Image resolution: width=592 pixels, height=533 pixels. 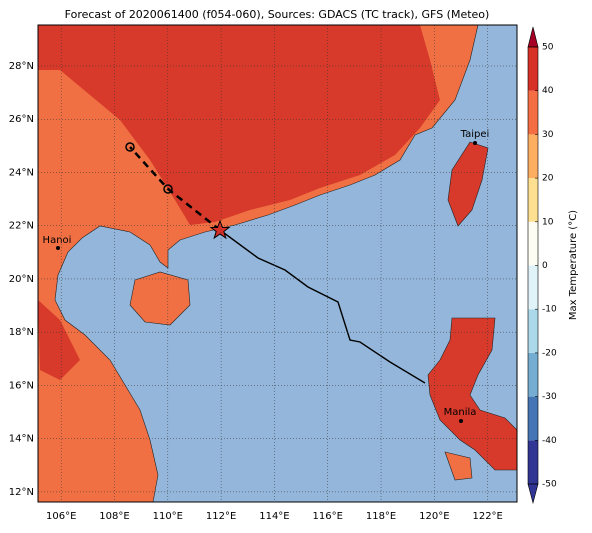 What do you see at coordinates (21, 119) in the screenshot?
I see `lat-tick-label: 26°N` at bounding box center [21, 119].